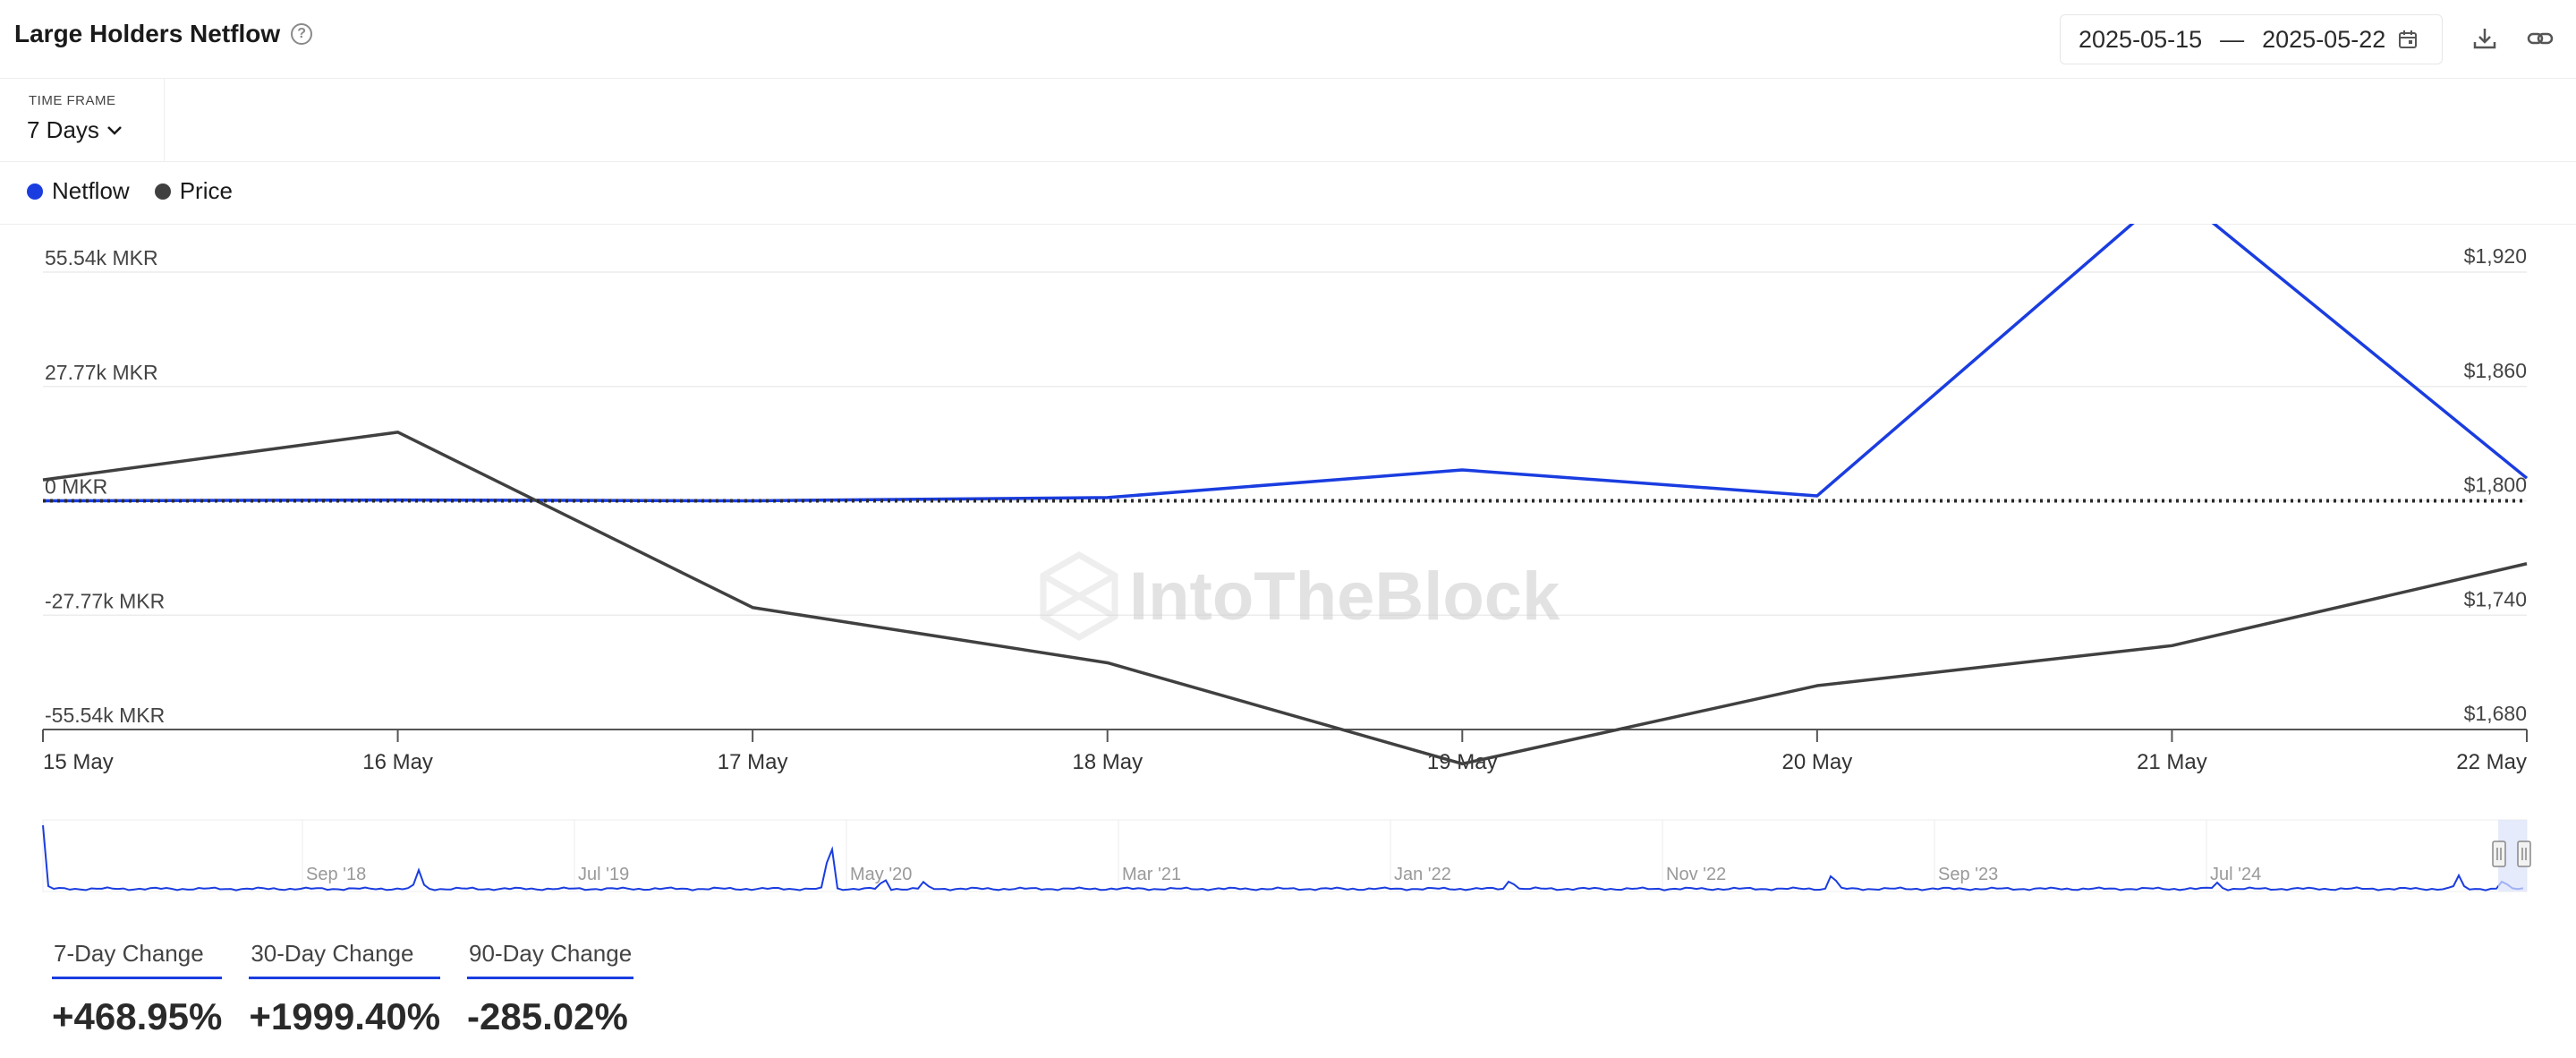 The width and height of the screenshot is (2576, 1058). I want to click on change-label: 30-Day Change, so click(345, 959).